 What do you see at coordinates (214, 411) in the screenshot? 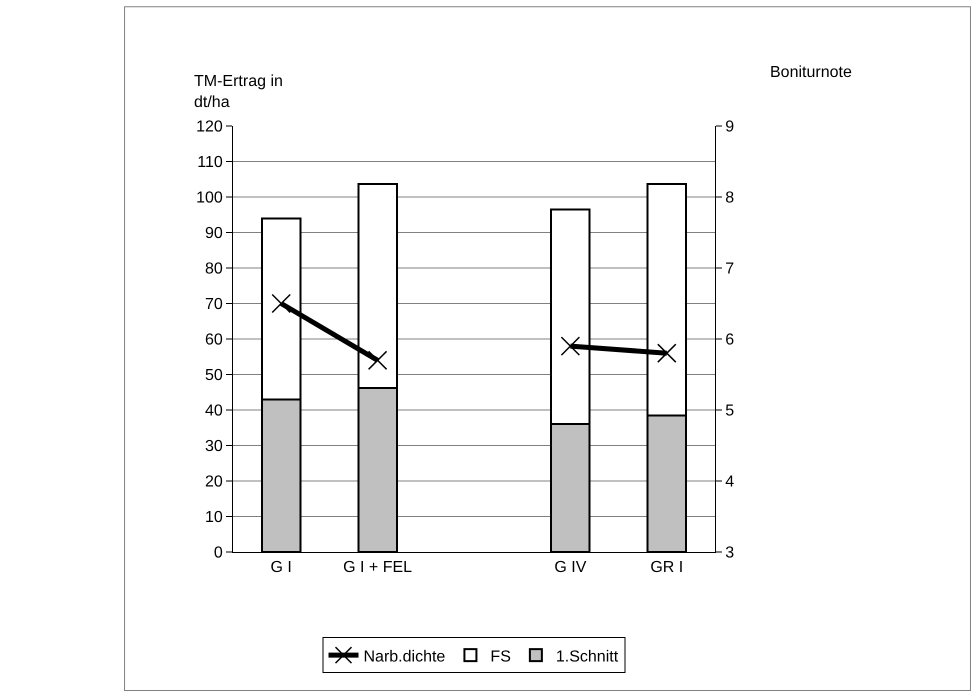
I see `y-tick-label: 40` at bounding box center [214, 411].